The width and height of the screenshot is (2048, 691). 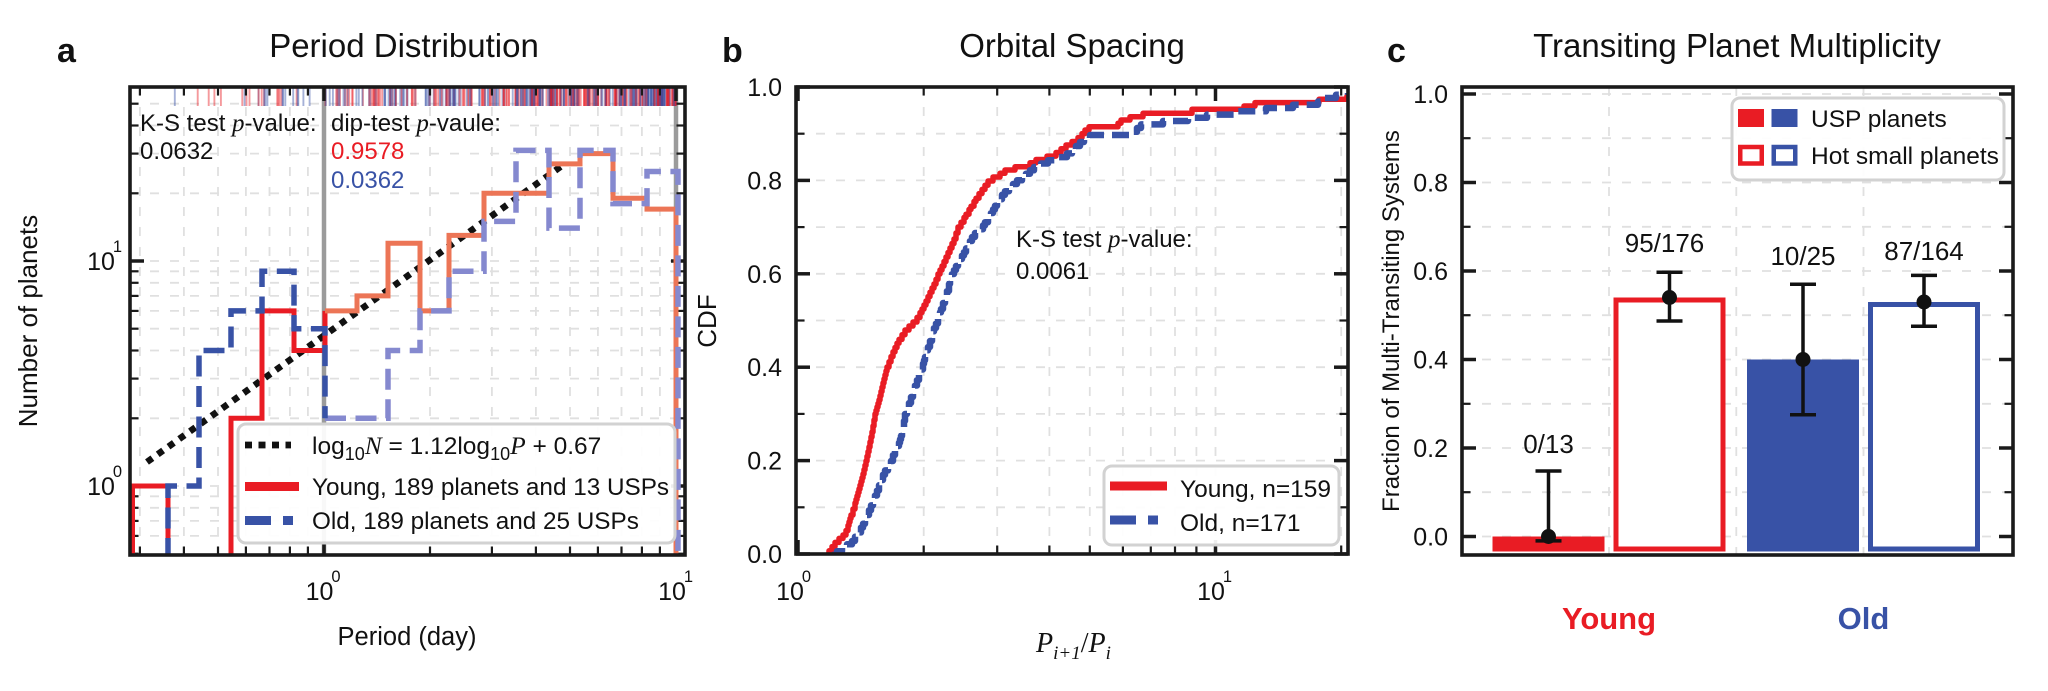 What do you see at coordinates (176, 151) in the screenshot?
I see `svg-text: 0.0632` at bounding box center [176, 151].